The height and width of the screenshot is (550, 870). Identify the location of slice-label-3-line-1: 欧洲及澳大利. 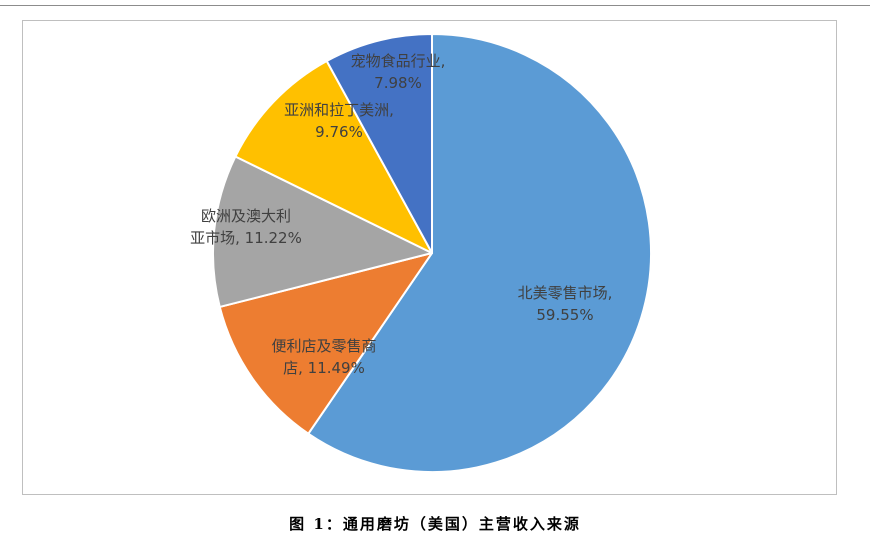
(246, 216).